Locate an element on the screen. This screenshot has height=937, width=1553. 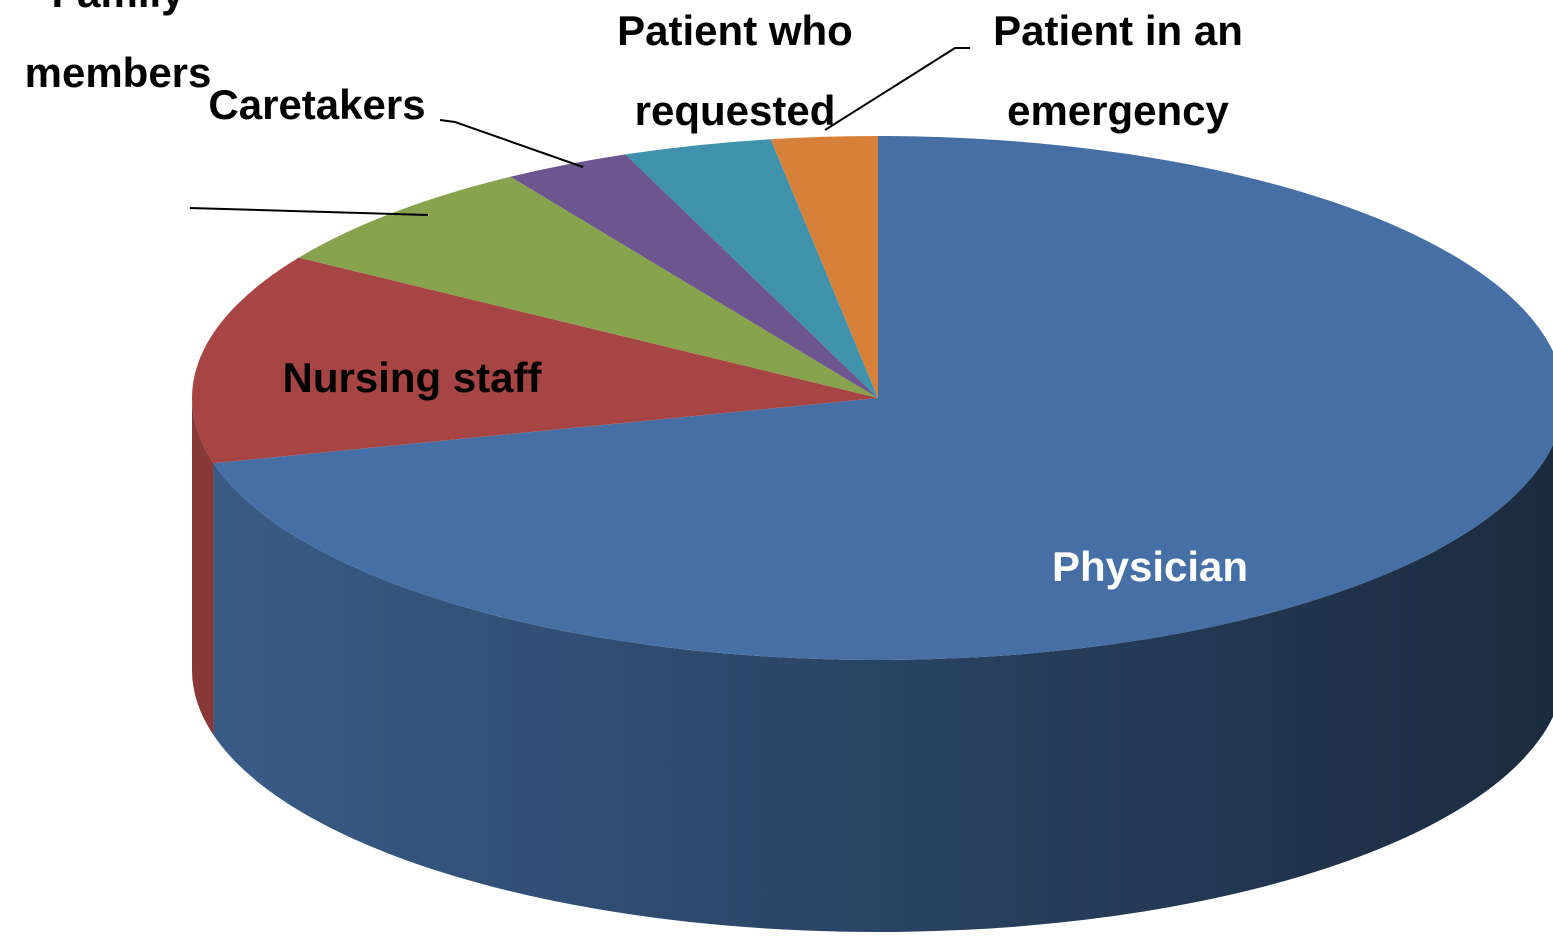
slice-label: Patient who requested is located at coordinates (735, 70).